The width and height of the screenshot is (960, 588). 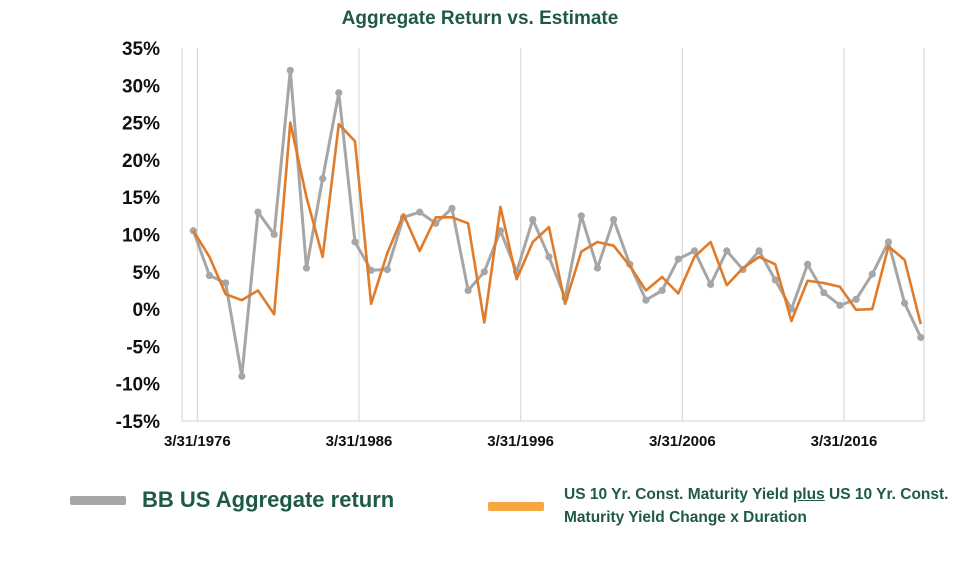 What do you see at coordinates (480, 18) in the screenshot?
I see `chart-title: Aggregate Return vs. Estimate` at bounding box center [480, 18].